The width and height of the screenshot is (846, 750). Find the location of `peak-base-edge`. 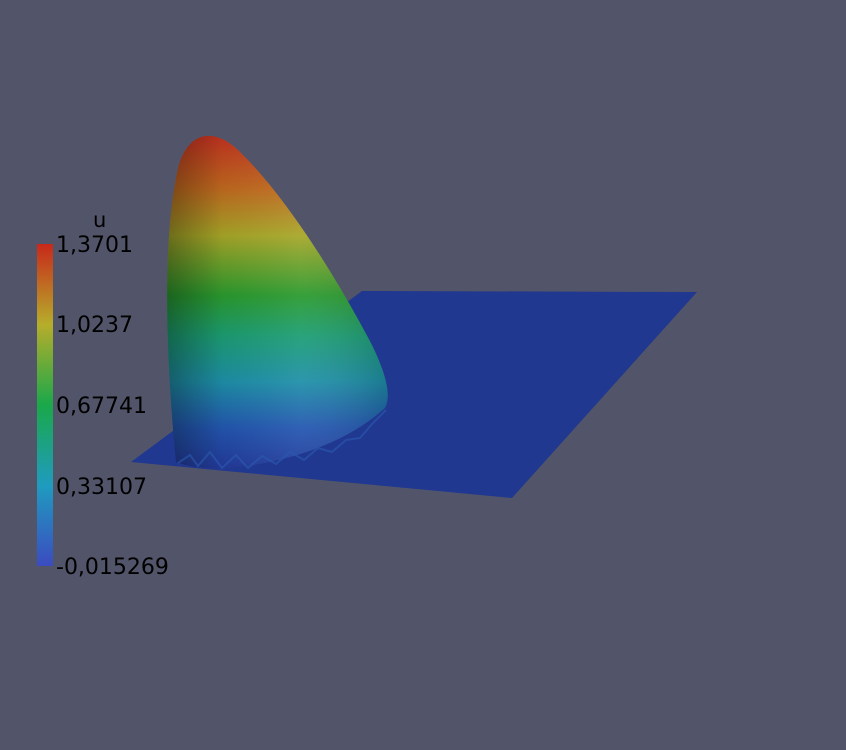

peak-base-edge is located at coordinates (282, 439).